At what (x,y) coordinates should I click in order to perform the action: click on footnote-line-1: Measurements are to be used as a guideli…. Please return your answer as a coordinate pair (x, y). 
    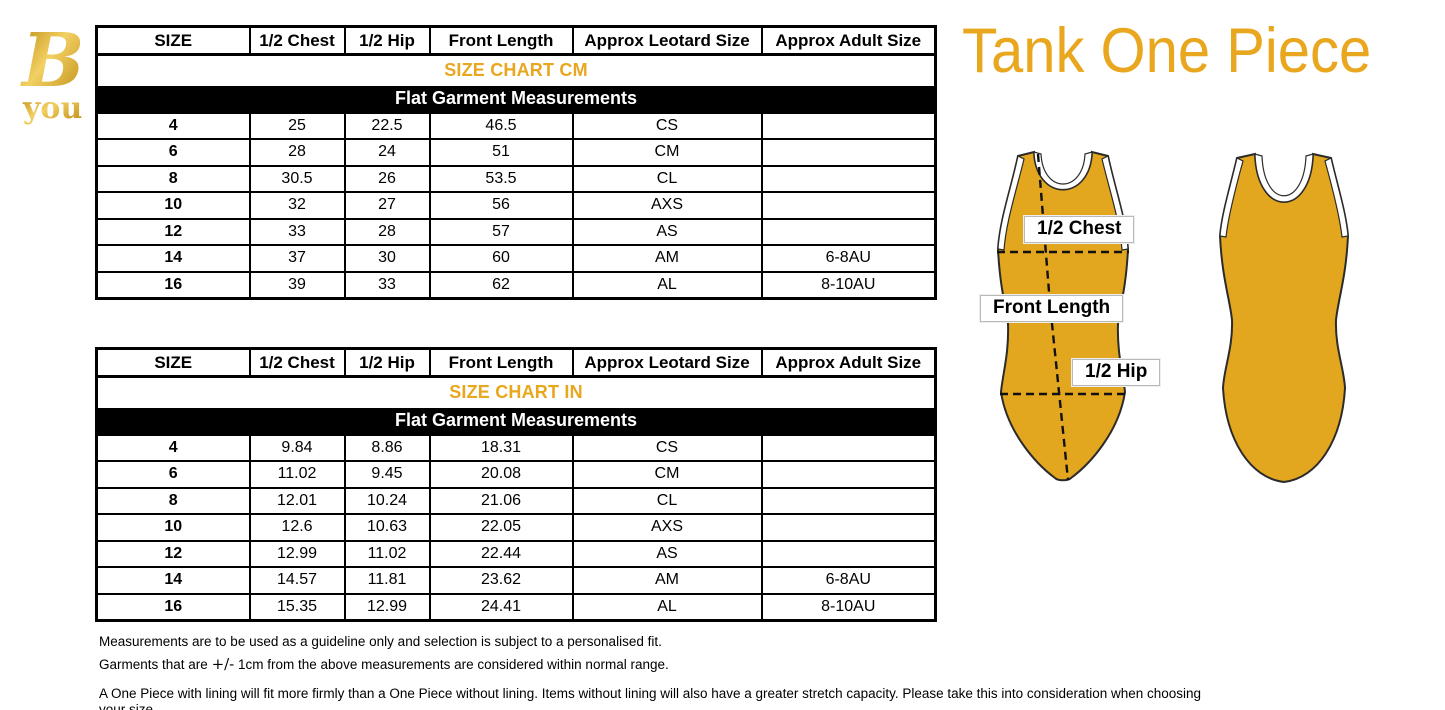
    Looking at the image, I should click on (380, 641).